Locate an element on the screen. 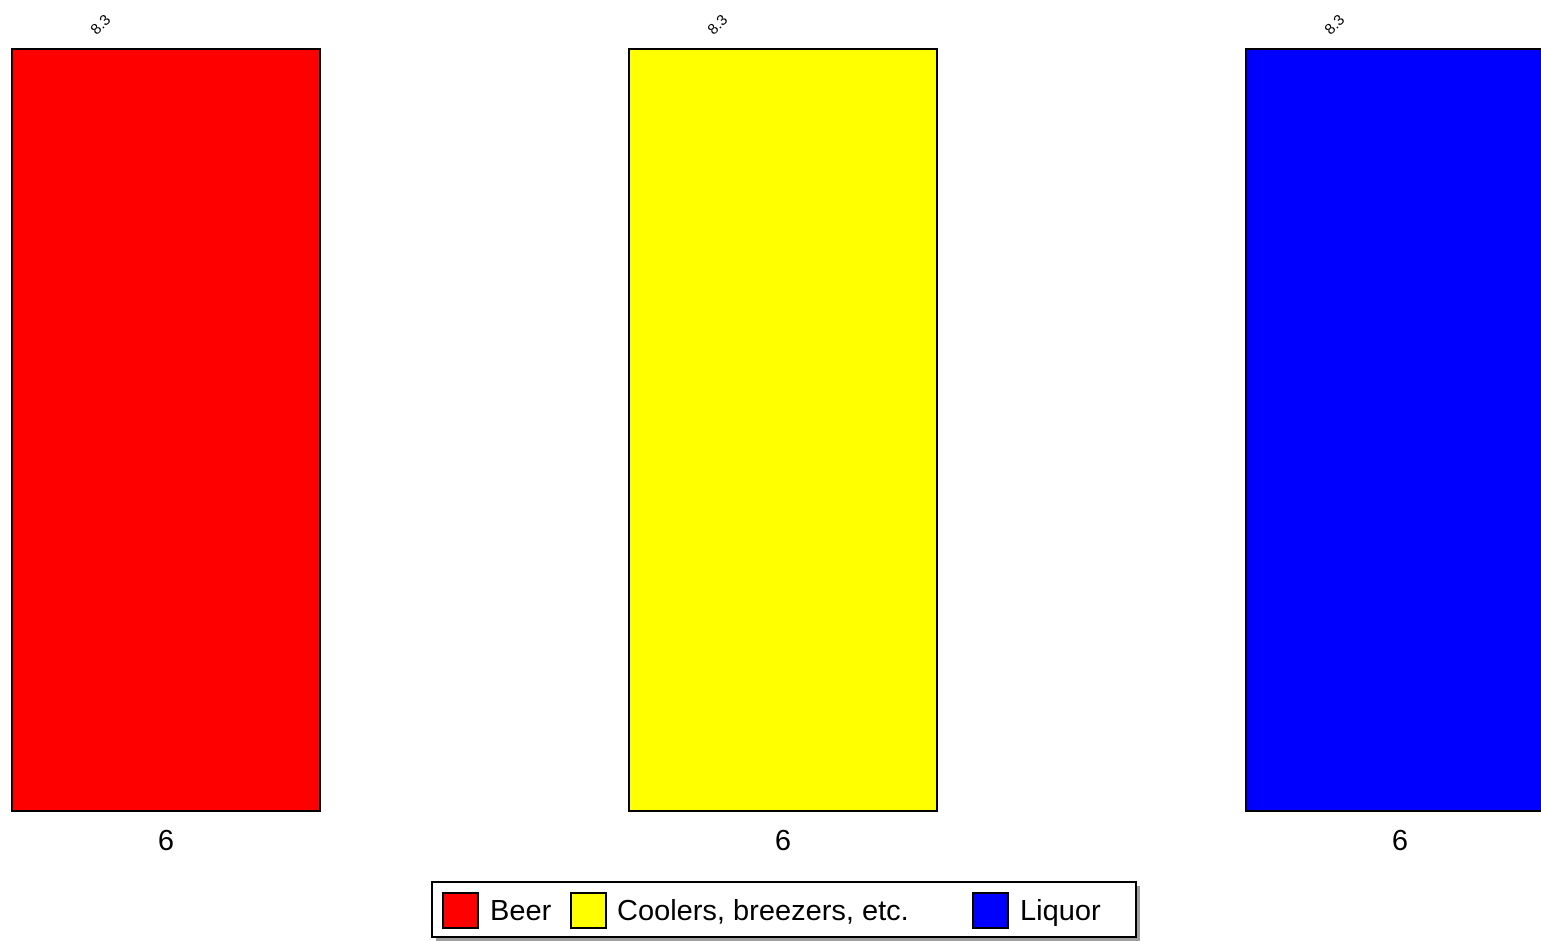  legend: Beer Coolers, breezers, etc. Liquor is located at coordinates (785, 911).